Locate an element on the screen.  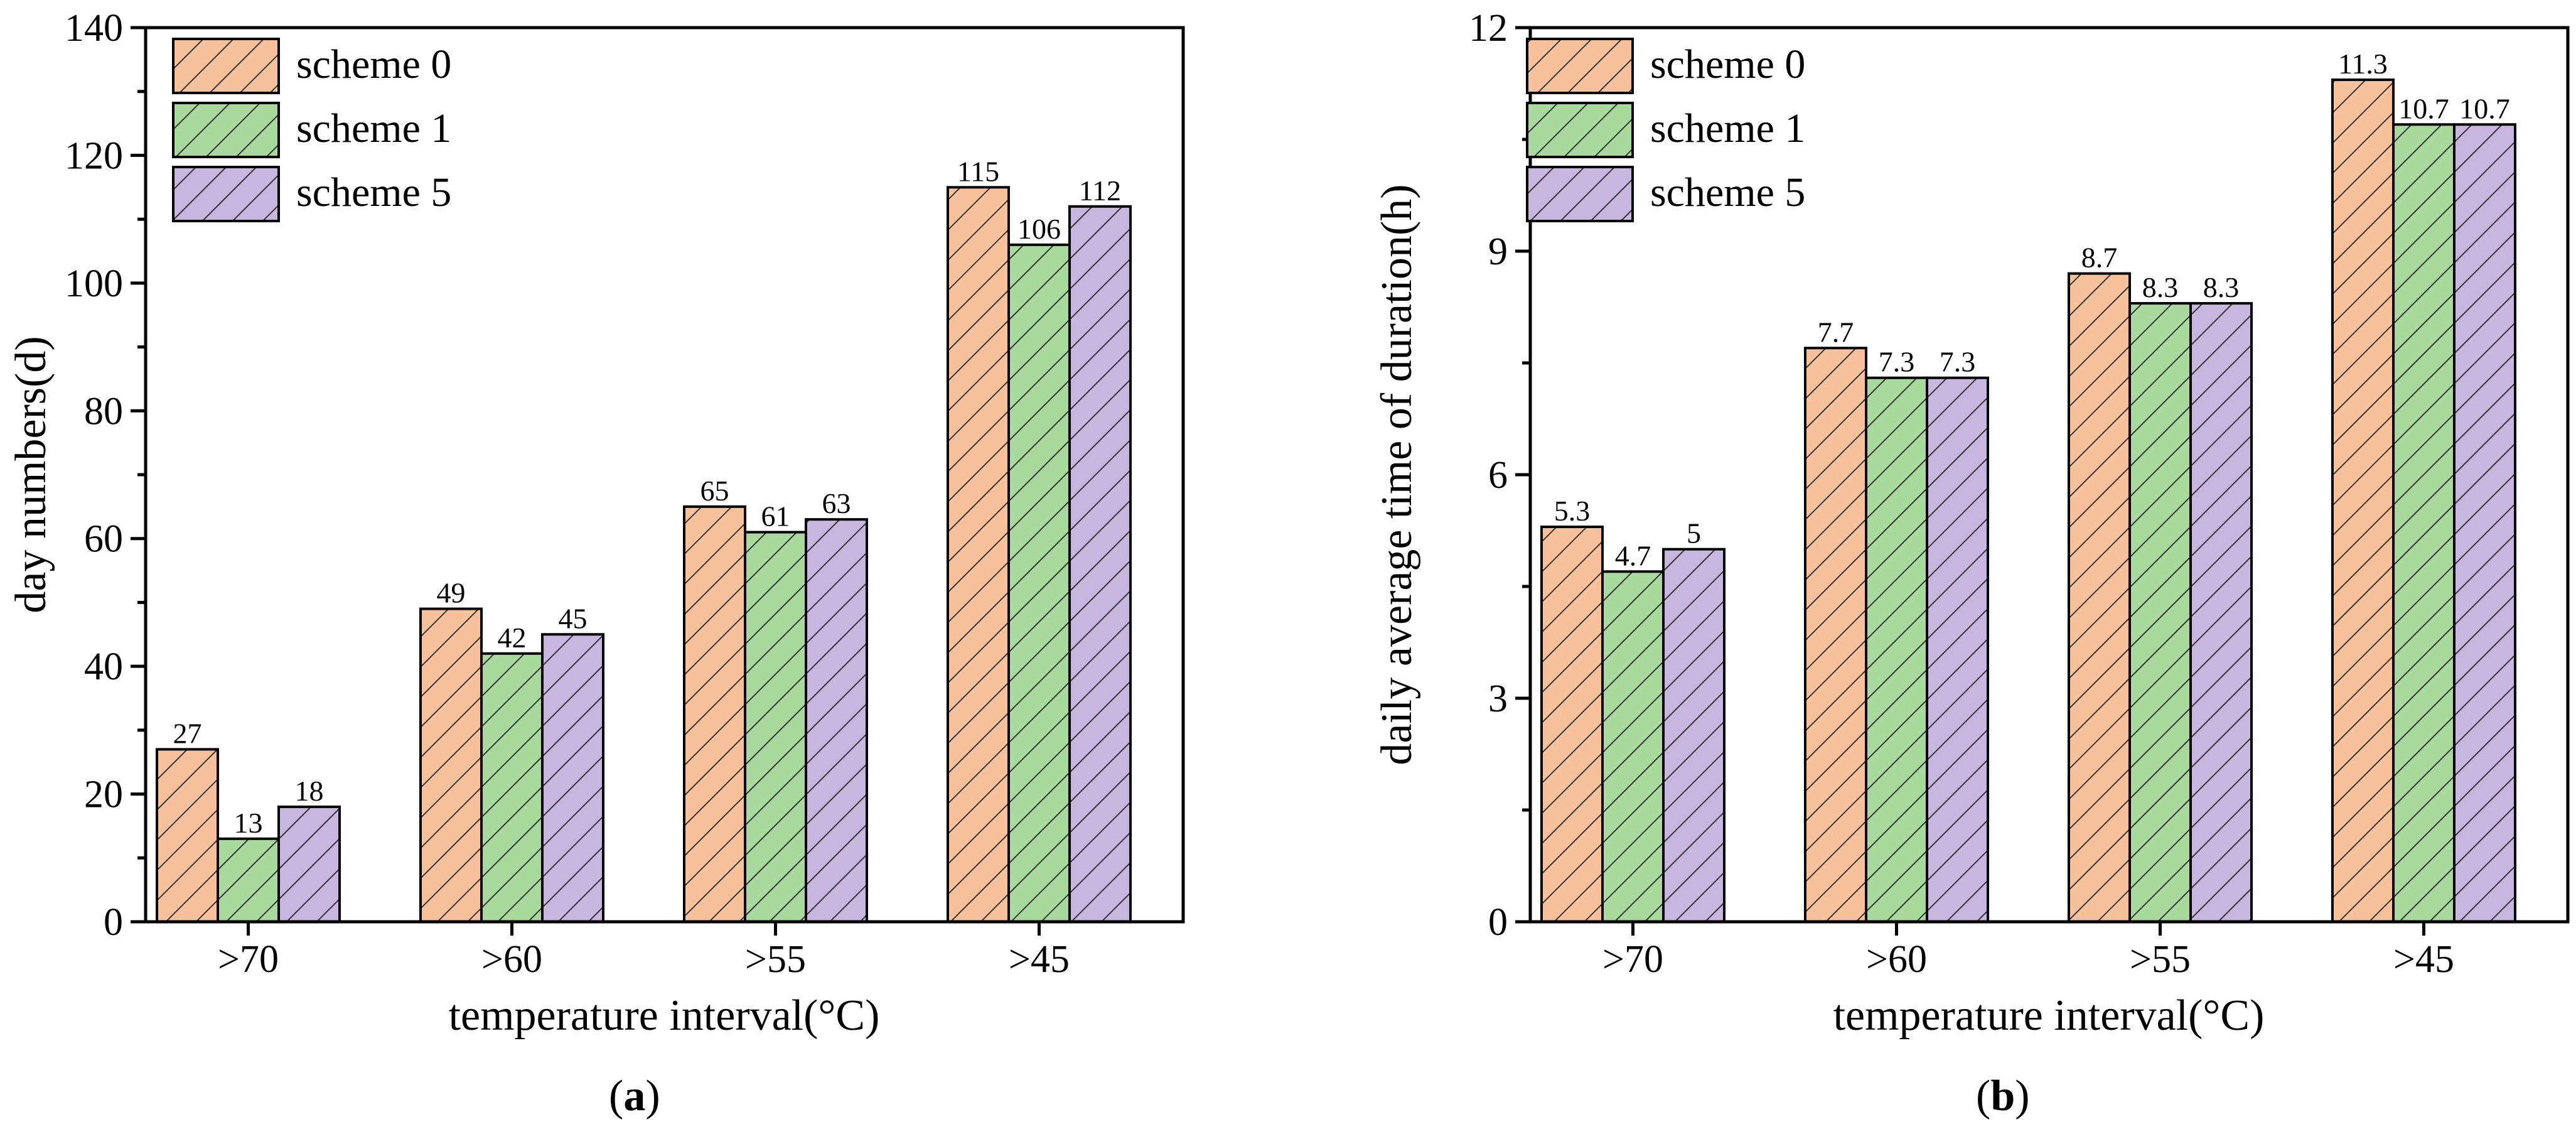
caption-letter: a is located at coordinates (634, 1096).